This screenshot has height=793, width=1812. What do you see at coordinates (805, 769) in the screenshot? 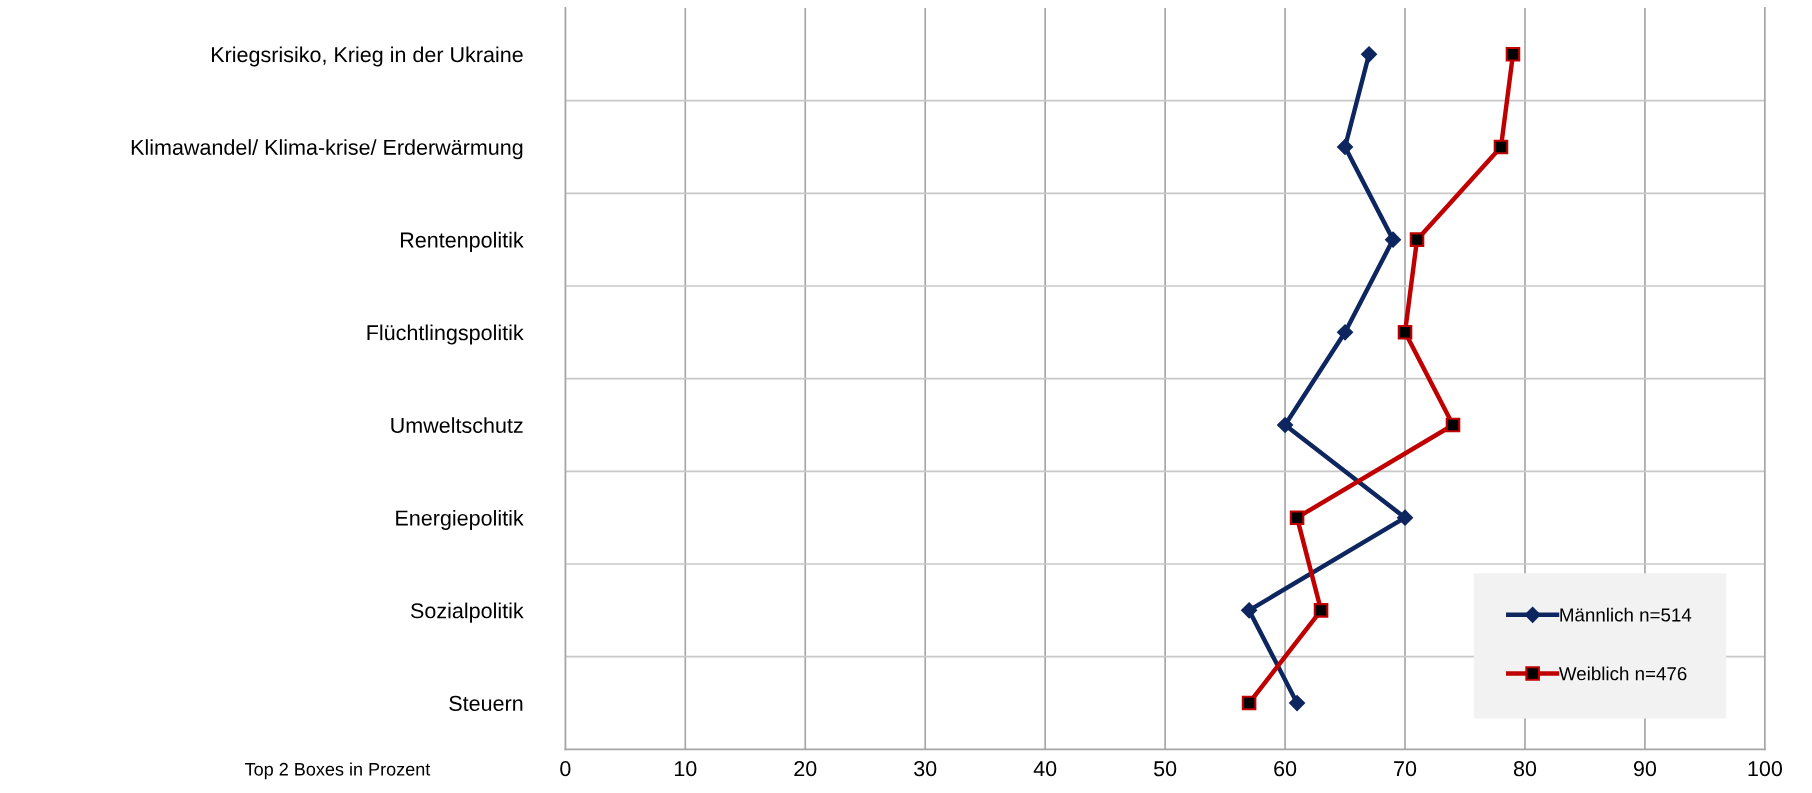
I see `x-tick-label: 20` at bounding box center [805, 769].